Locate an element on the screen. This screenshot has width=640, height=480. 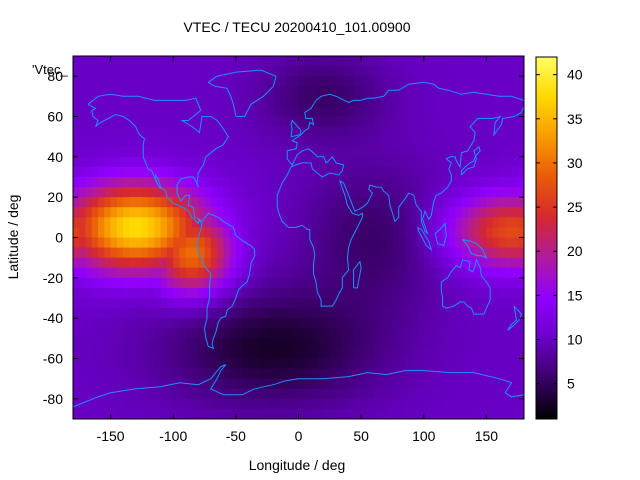
colorbar-tick-label: 35 is located at coordinates (575, 119).